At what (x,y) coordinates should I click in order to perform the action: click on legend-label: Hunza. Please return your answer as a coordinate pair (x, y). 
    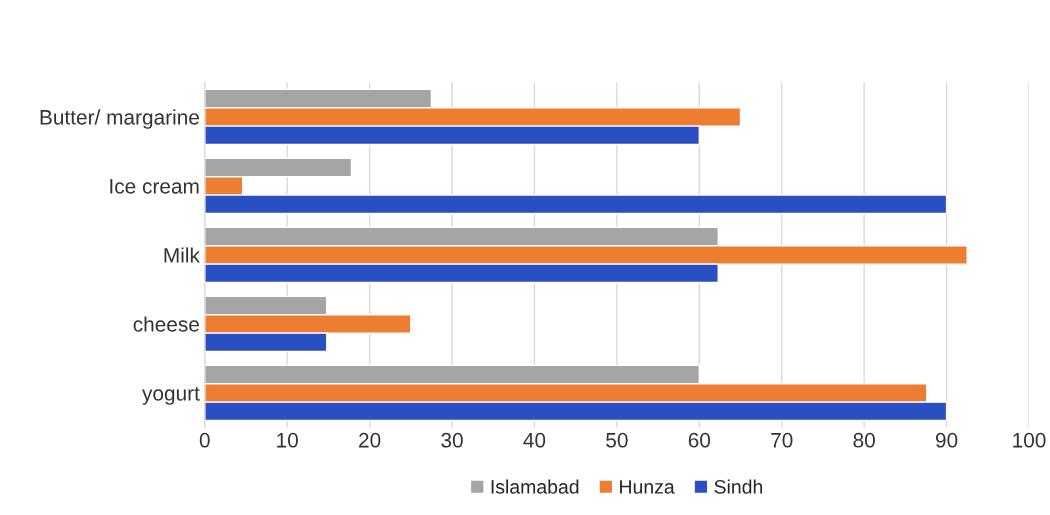
    Looking at the image, I should click on (647, 487).